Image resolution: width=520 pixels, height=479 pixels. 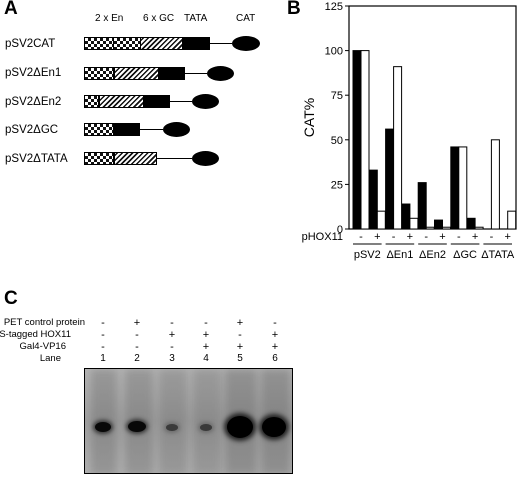 What do you see at coordinates (399, 255) in the screenshot?
I see `group-label: ΔEn1` at bounding box center [399, 255].